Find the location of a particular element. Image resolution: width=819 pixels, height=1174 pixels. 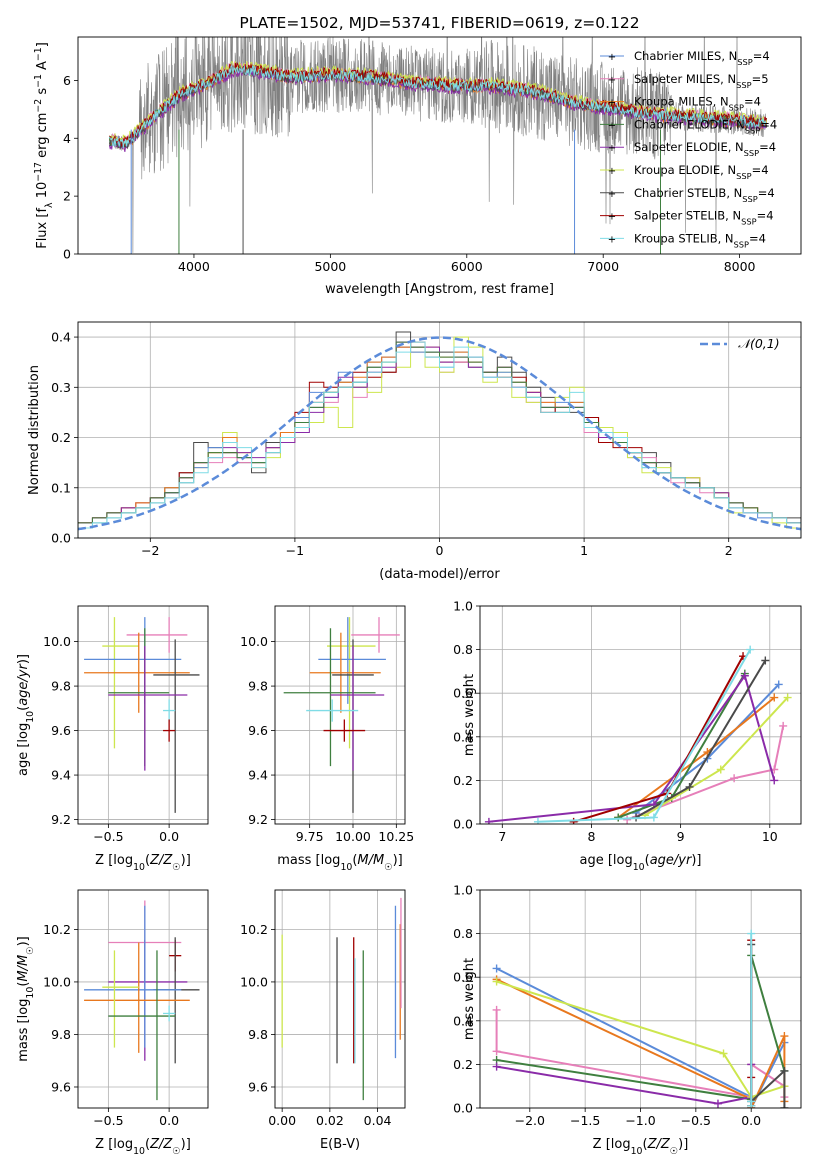

x-tick-label: 10.25 is located at coordinates (396, 836).